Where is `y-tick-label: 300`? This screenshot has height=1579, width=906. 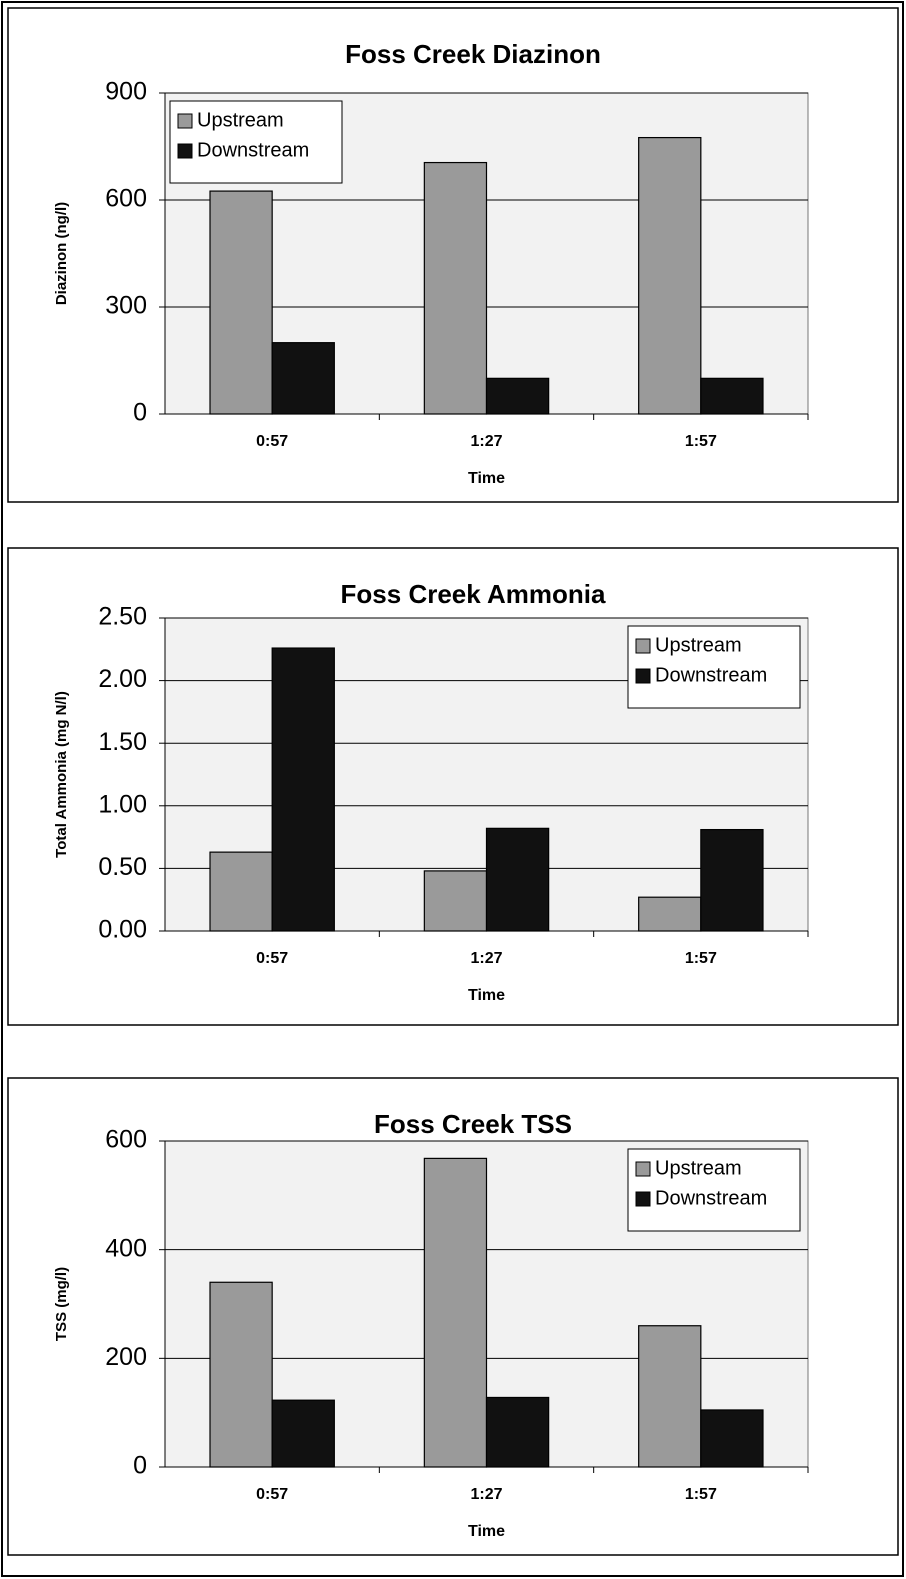 y-tick-label: 300 is located at coordinates (126, 306).